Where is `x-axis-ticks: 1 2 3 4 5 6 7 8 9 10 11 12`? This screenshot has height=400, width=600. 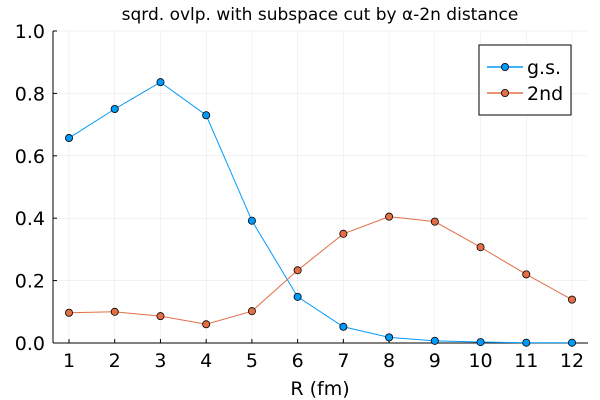
x-axis-ticks: 1 2 3 4 5 6 7 8 9 10 11 12 is located at coordinates (323, 355).